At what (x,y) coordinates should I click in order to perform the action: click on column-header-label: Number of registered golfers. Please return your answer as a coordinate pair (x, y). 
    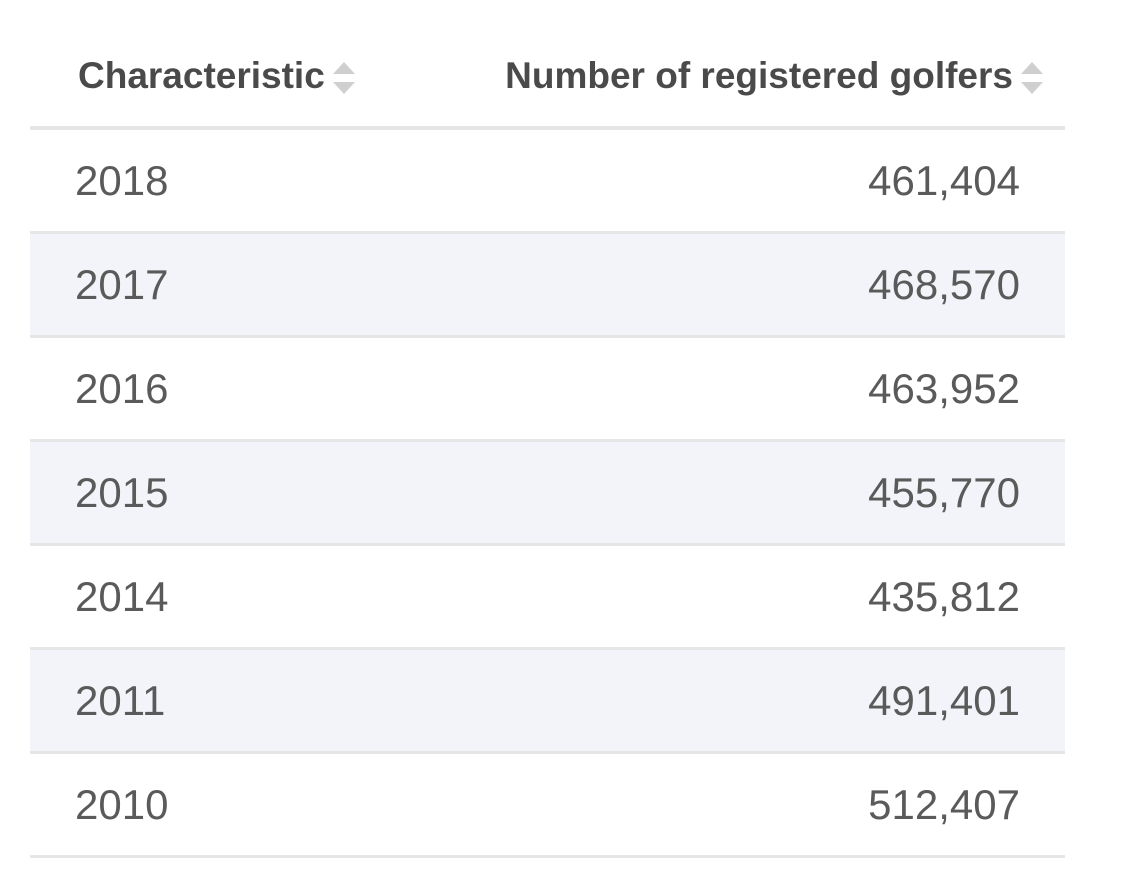
    Looking at the image, I should click on (759, 75).